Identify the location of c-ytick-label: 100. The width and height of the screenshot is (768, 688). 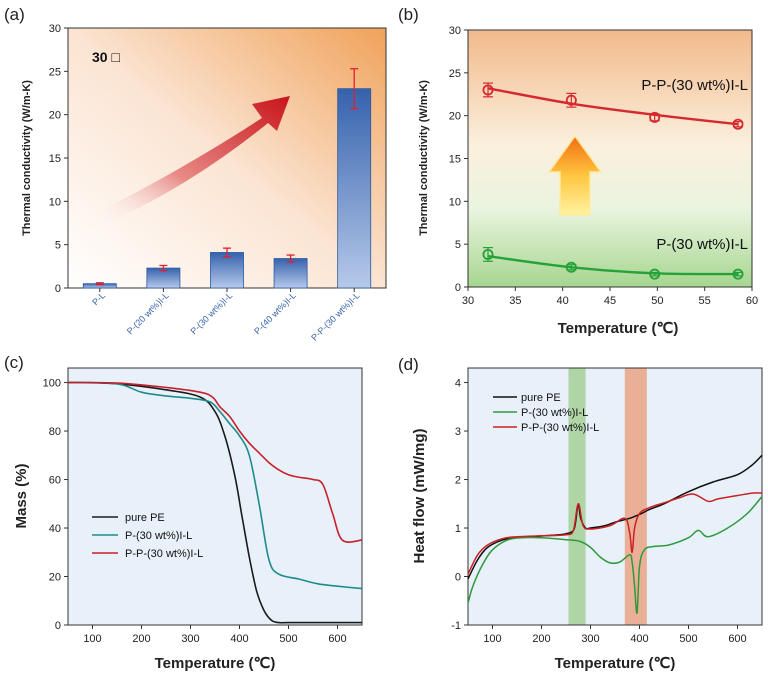
(52, 384).